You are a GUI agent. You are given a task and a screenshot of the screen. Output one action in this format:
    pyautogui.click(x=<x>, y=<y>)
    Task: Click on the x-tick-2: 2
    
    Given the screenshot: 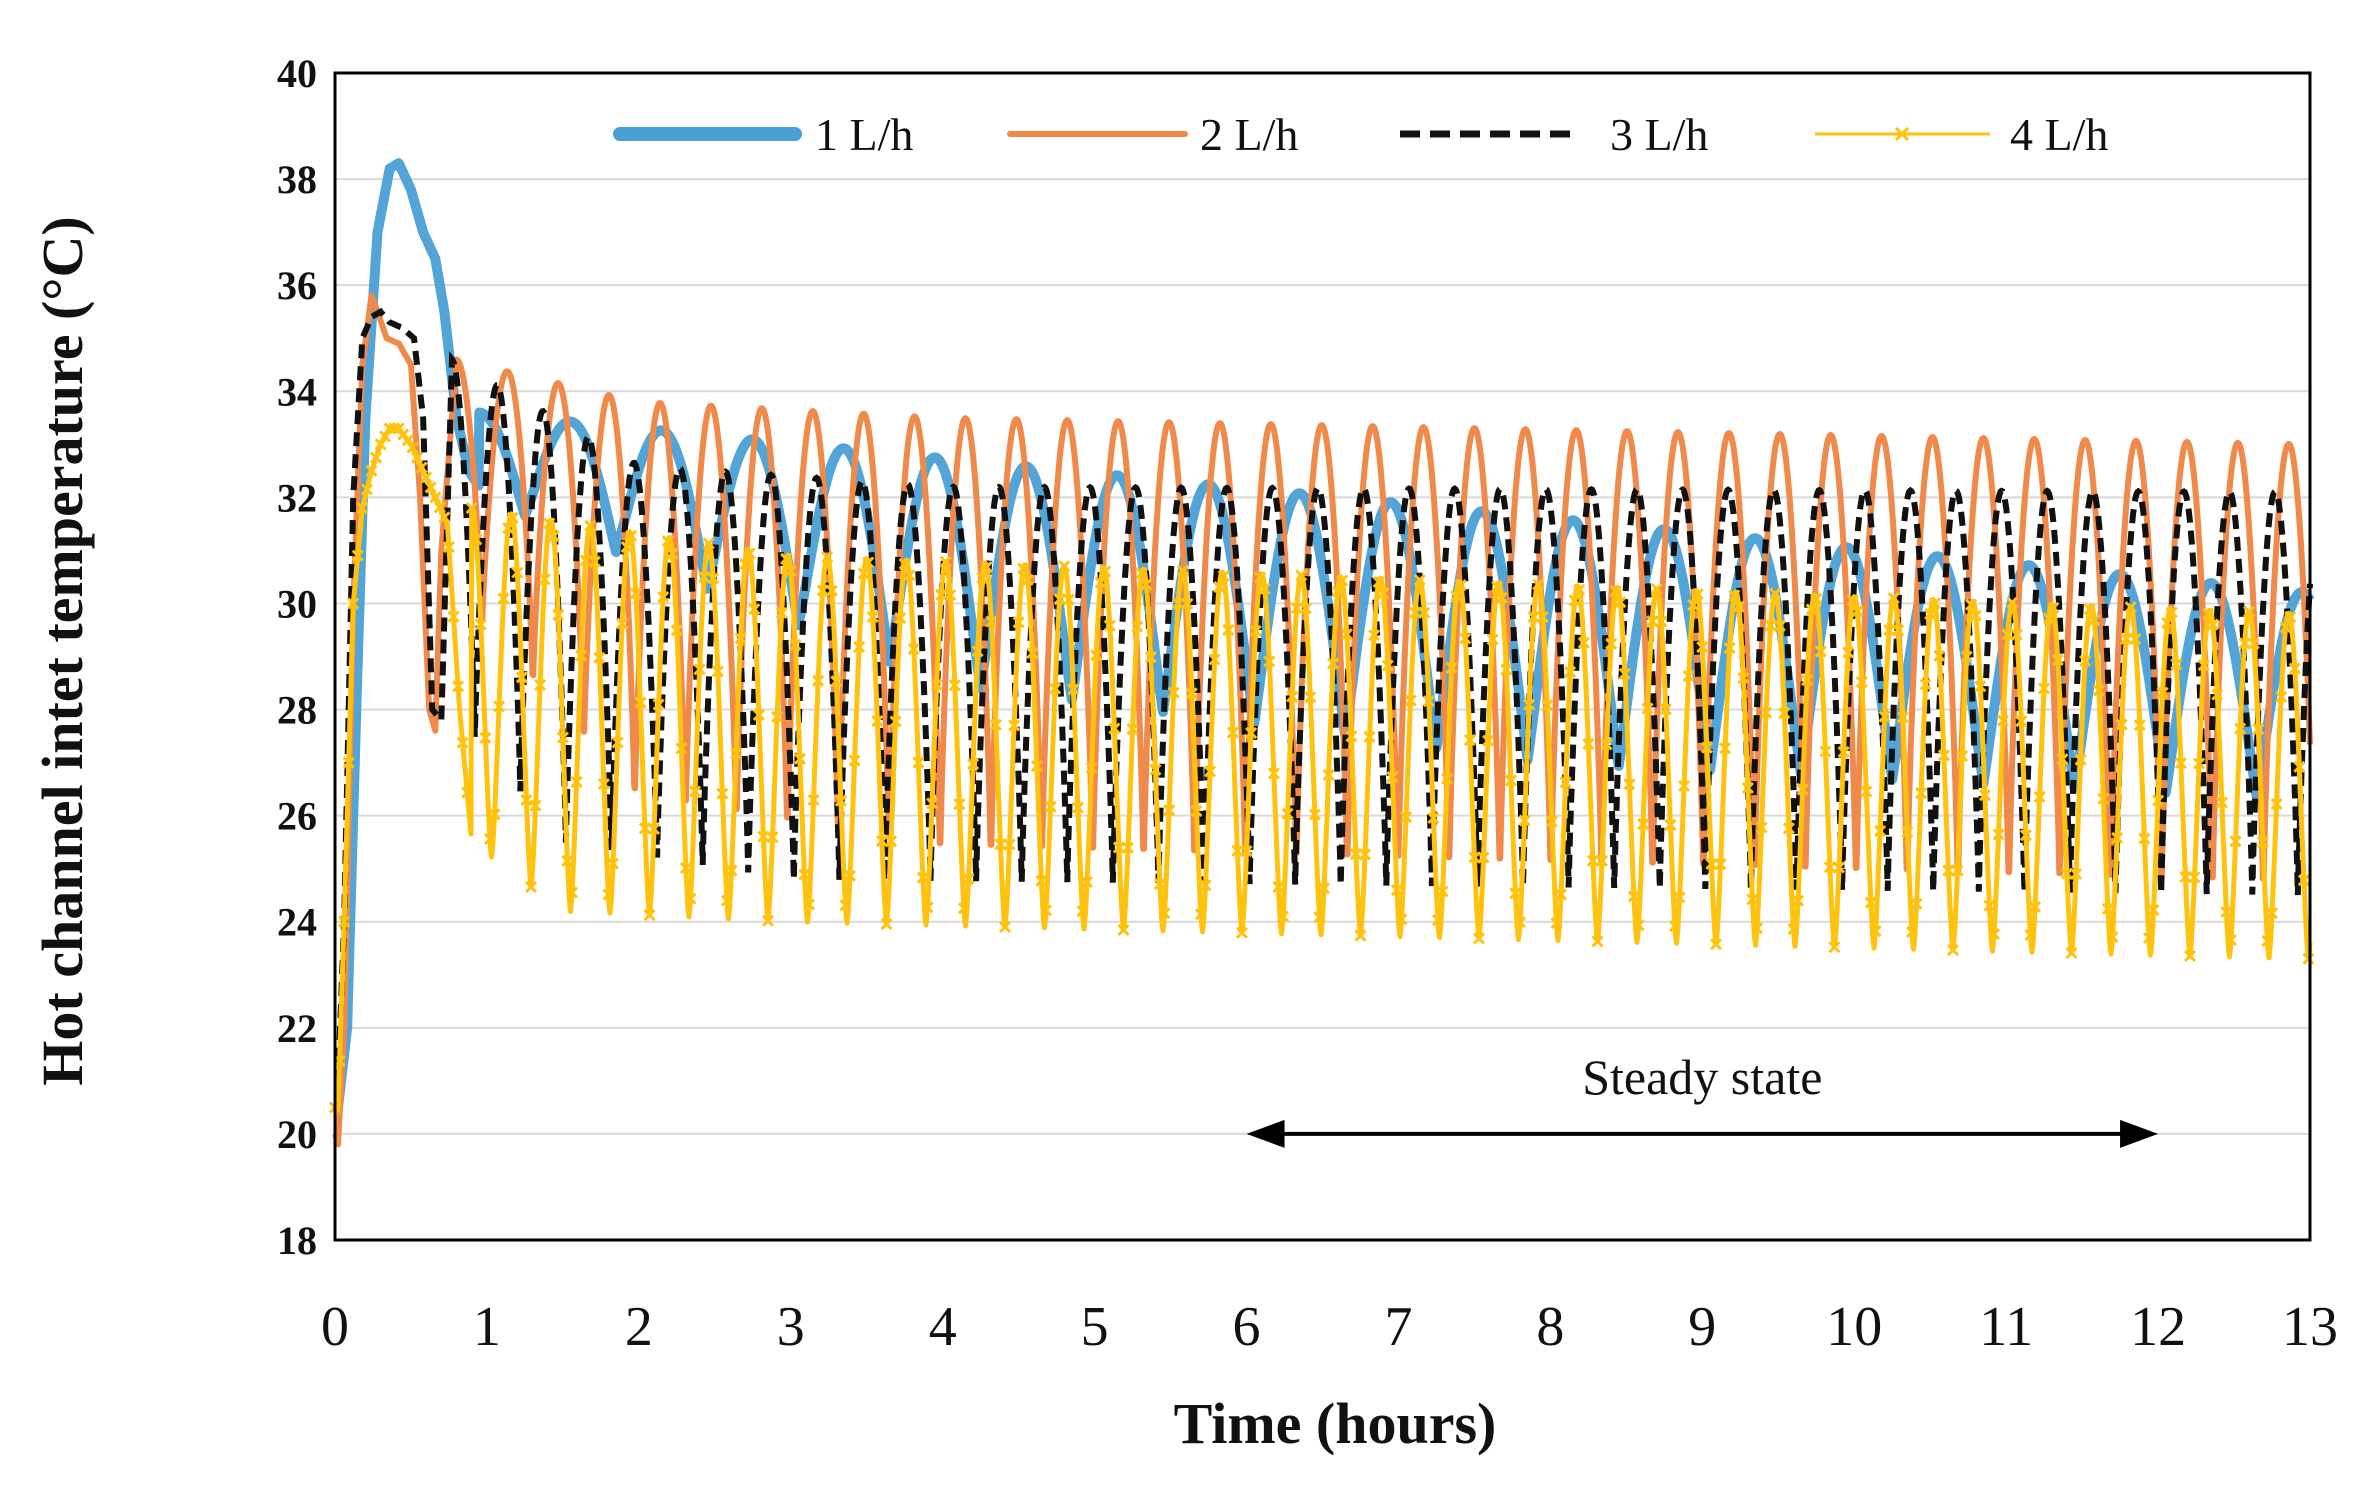 What is the action you would take?
    pyautogui.click(x=639, y=1327)
    